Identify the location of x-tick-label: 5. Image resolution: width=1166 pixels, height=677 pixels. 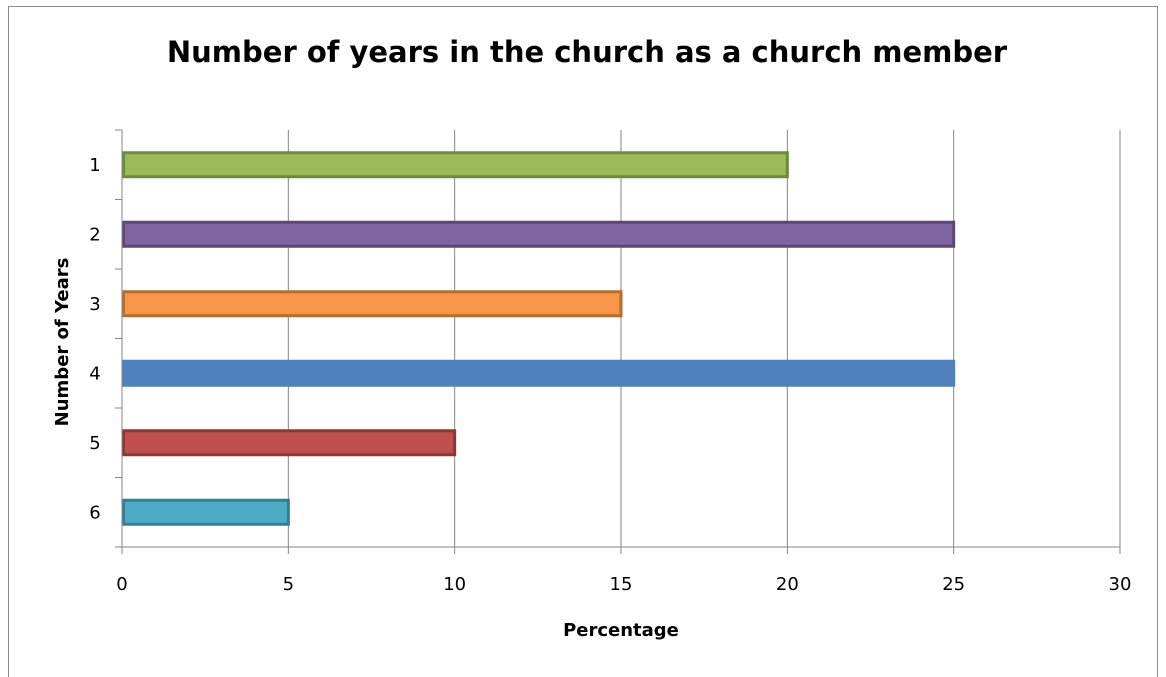
(288, 584).